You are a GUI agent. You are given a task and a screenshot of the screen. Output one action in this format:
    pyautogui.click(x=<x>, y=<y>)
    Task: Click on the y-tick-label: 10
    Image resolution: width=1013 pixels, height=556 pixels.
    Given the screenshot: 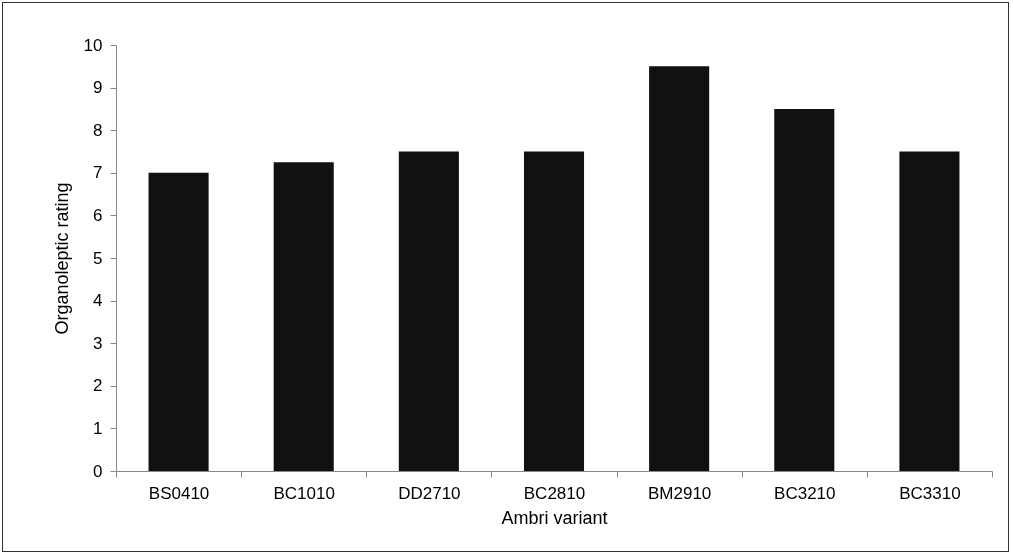 What is the action you would take?
    pyautogui.click(x=93, y=45)
    